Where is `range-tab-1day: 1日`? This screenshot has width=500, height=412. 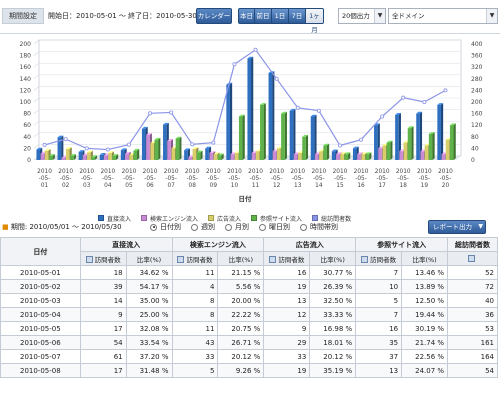
range-tab-1day: 1日 is located at coordinates (280, 16).